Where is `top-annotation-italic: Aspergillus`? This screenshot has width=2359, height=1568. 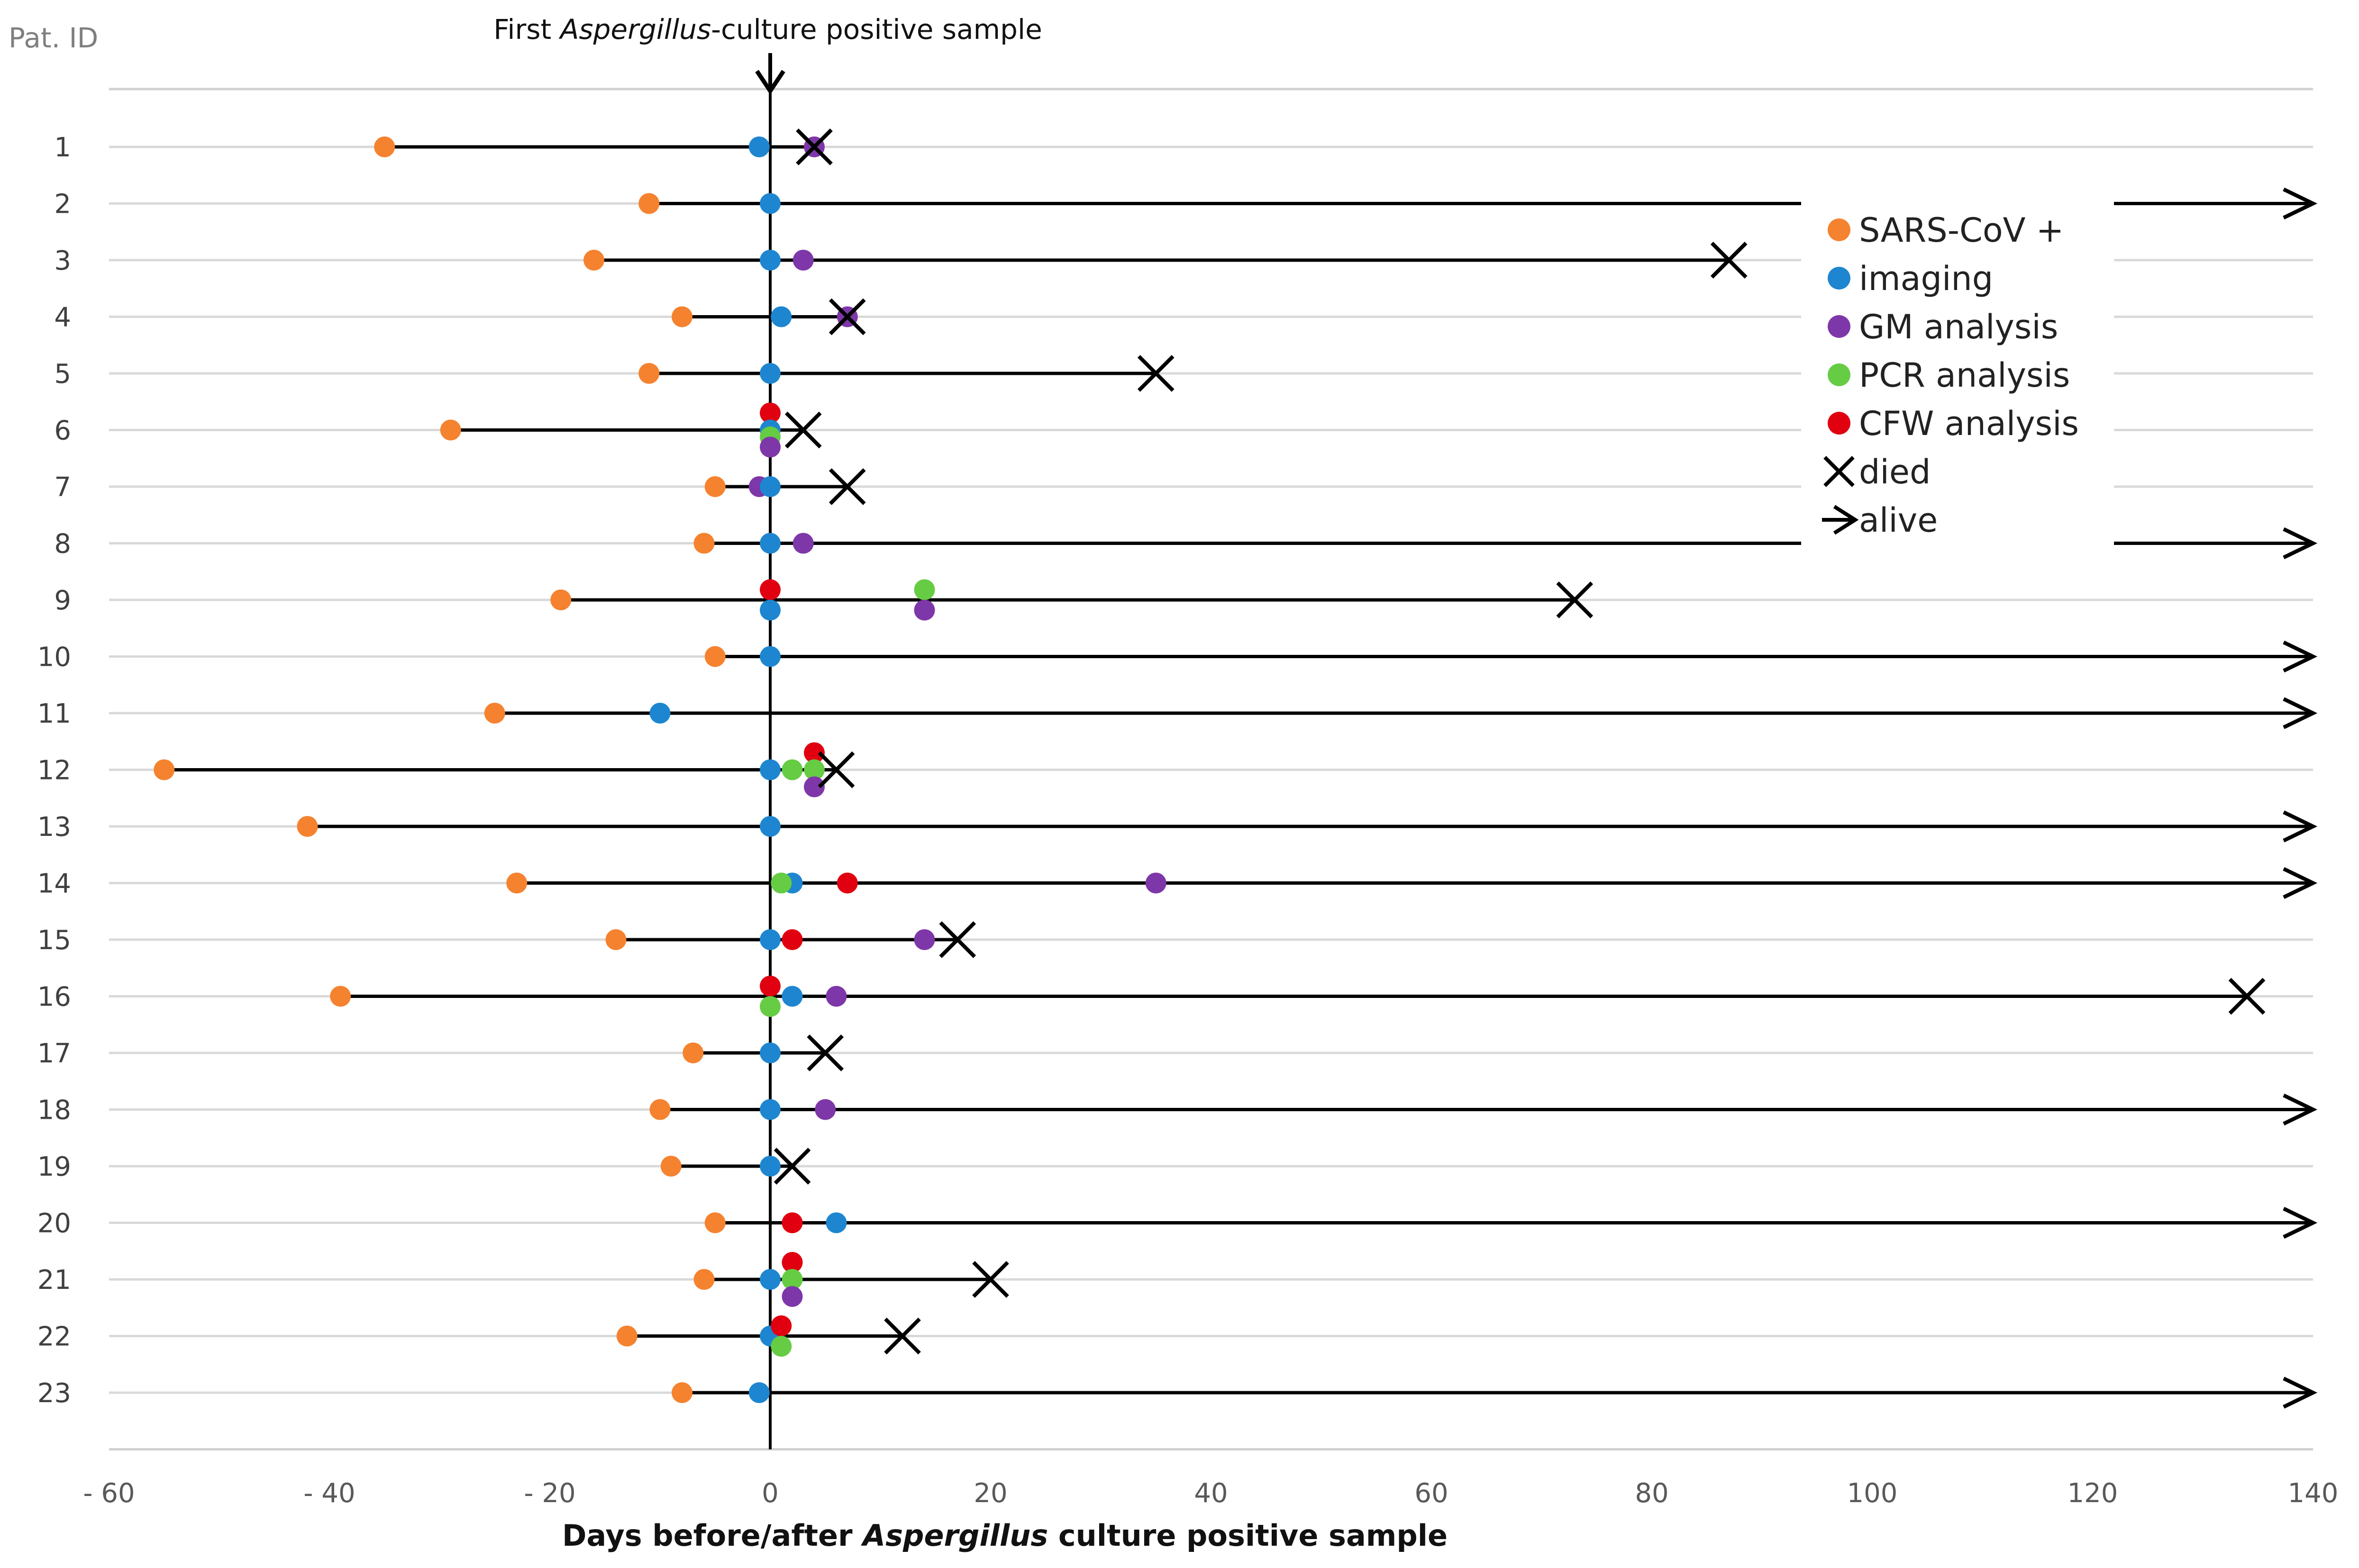 top-annotation-italic: Aspergillus is located at coordinates (634, 29).